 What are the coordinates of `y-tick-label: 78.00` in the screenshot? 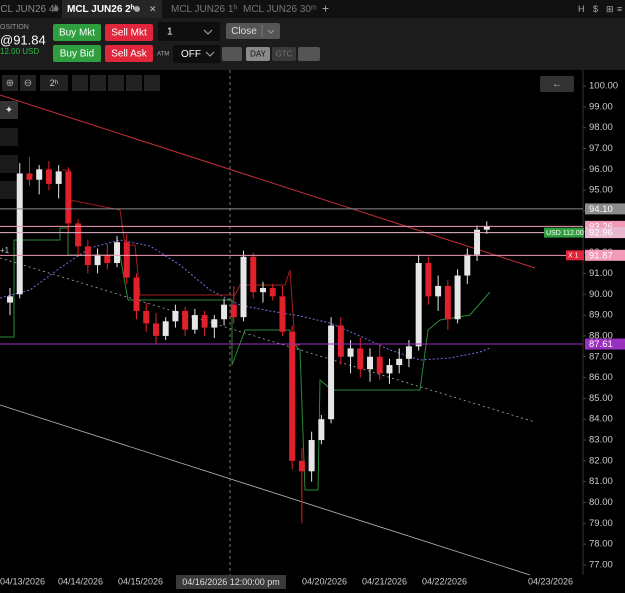 It's located at (601, 544).